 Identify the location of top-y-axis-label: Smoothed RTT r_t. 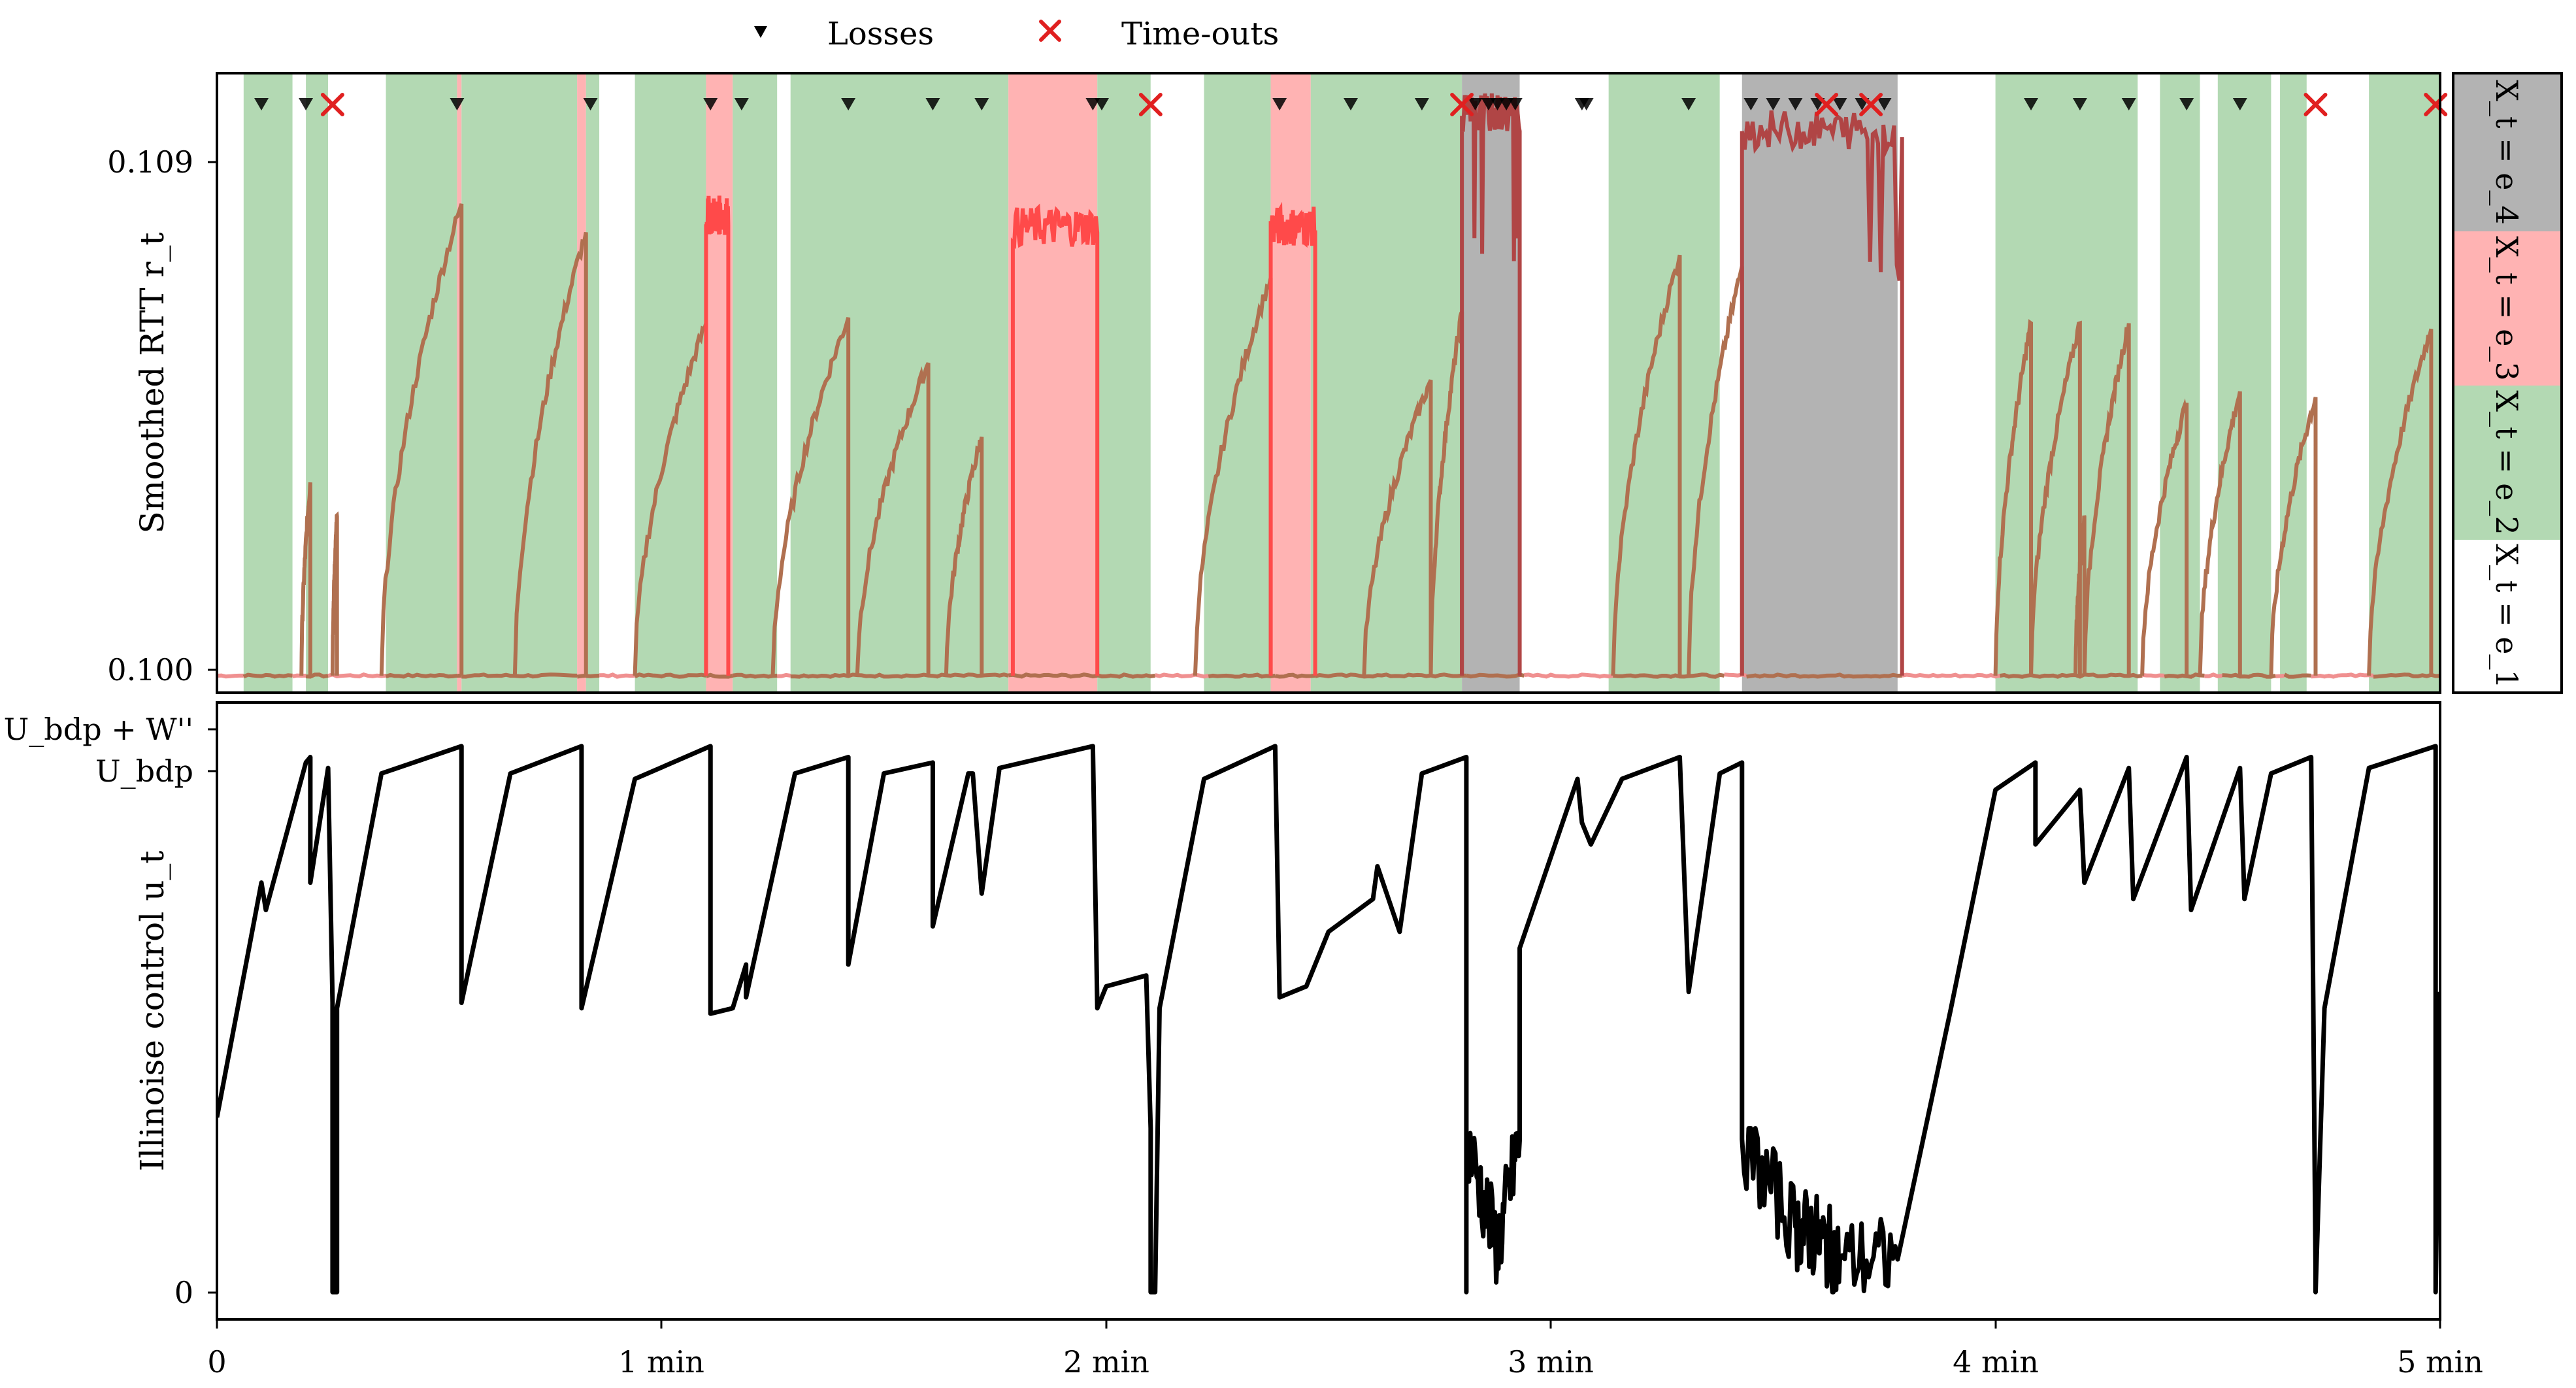
(152, 383).